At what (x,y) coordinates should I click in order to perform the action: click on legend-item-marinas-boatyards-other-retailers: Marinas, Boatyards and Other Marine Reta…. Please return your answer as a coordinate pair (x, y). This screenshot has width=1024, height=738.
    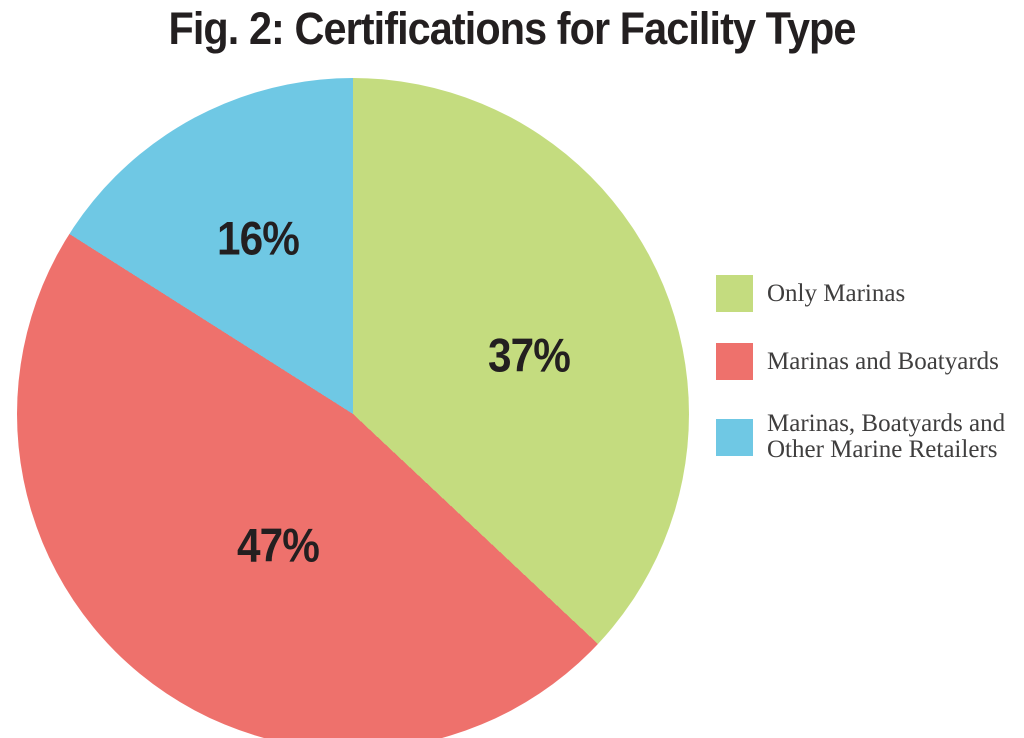
    Looking at the image, I should click on (860, 437).